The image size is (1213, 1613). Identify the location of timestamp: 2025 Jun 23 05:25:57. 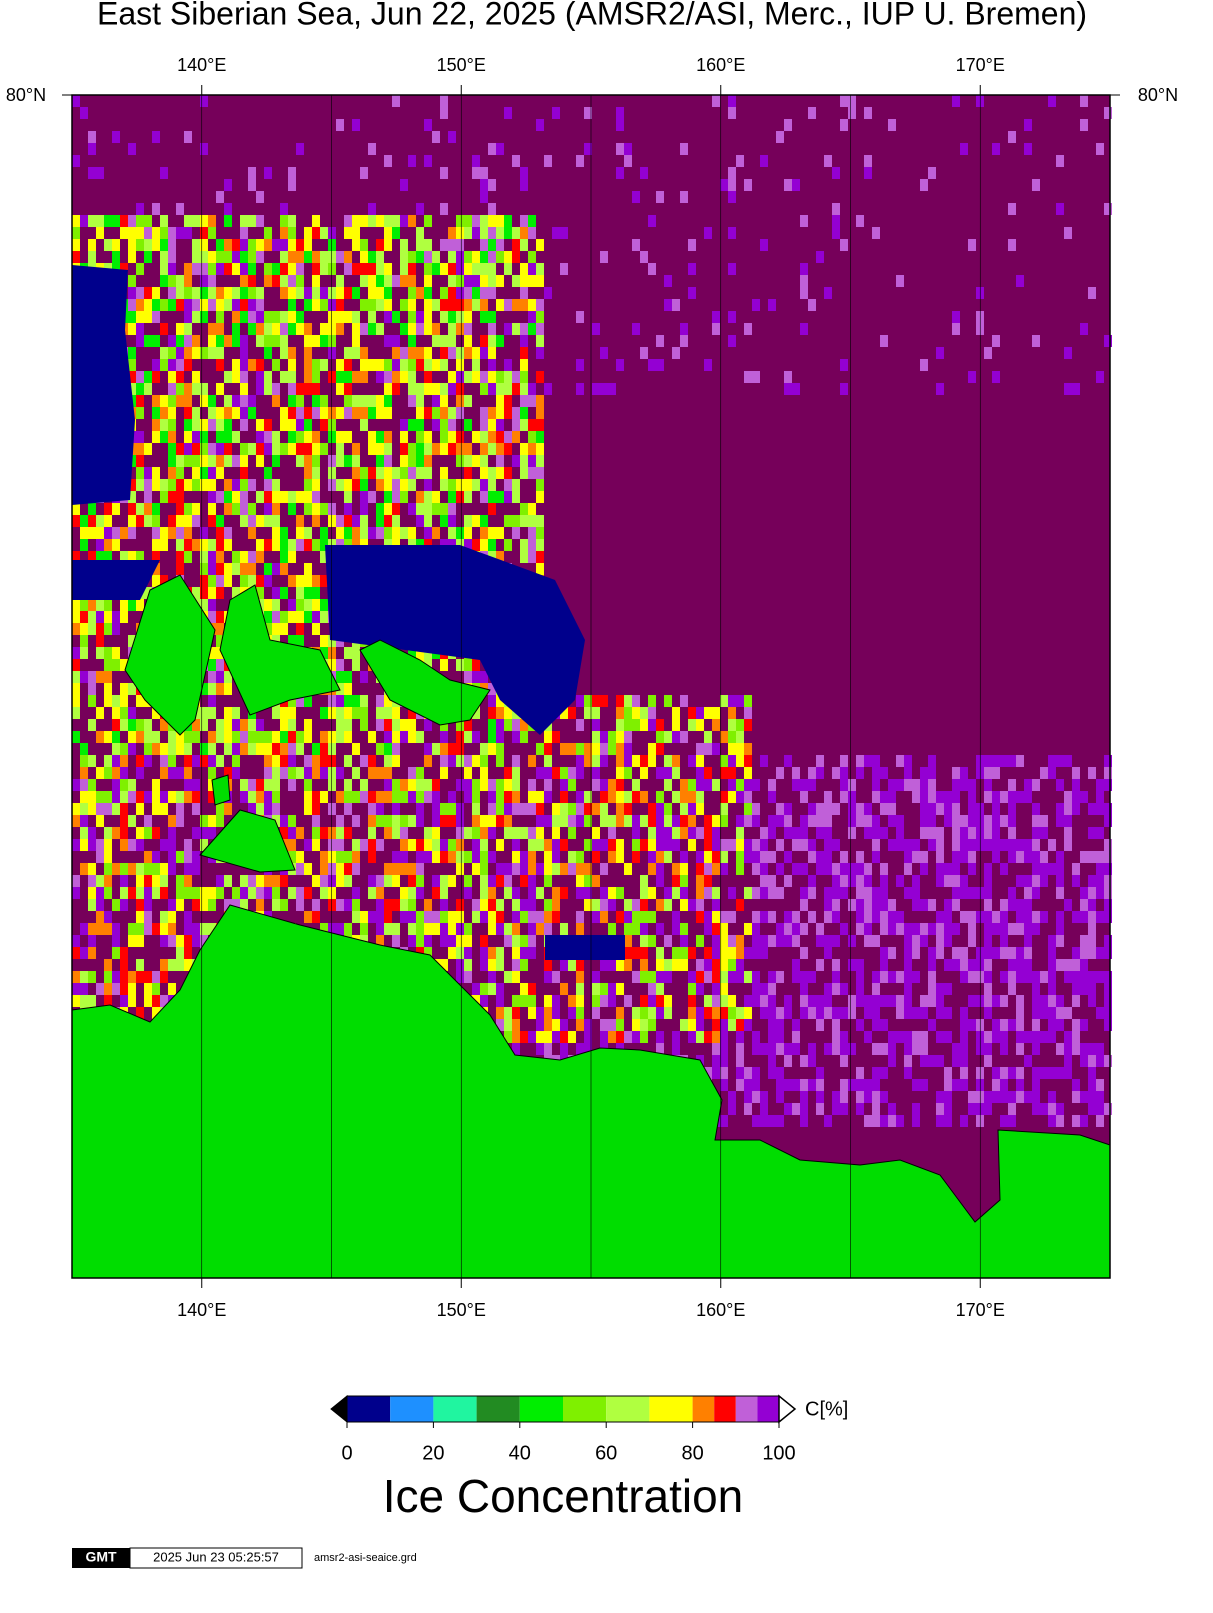
(216, 1556).